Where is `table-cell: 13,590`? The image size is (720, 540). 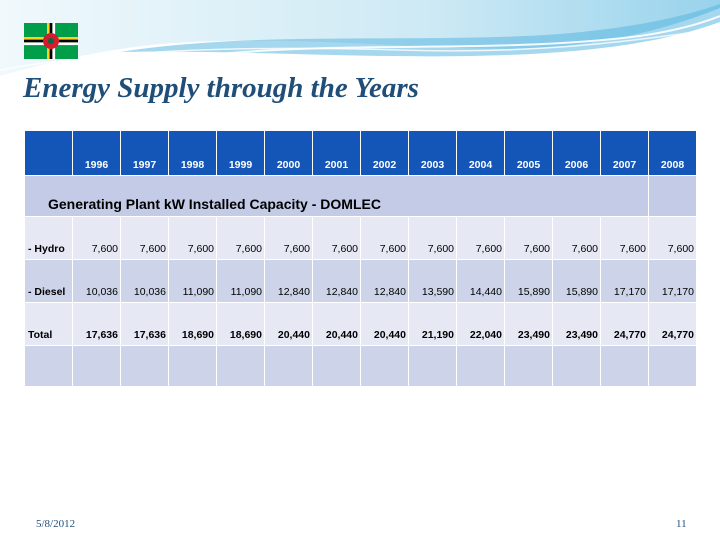 table-cell: 13,590 is located at coordinates (432, 281).